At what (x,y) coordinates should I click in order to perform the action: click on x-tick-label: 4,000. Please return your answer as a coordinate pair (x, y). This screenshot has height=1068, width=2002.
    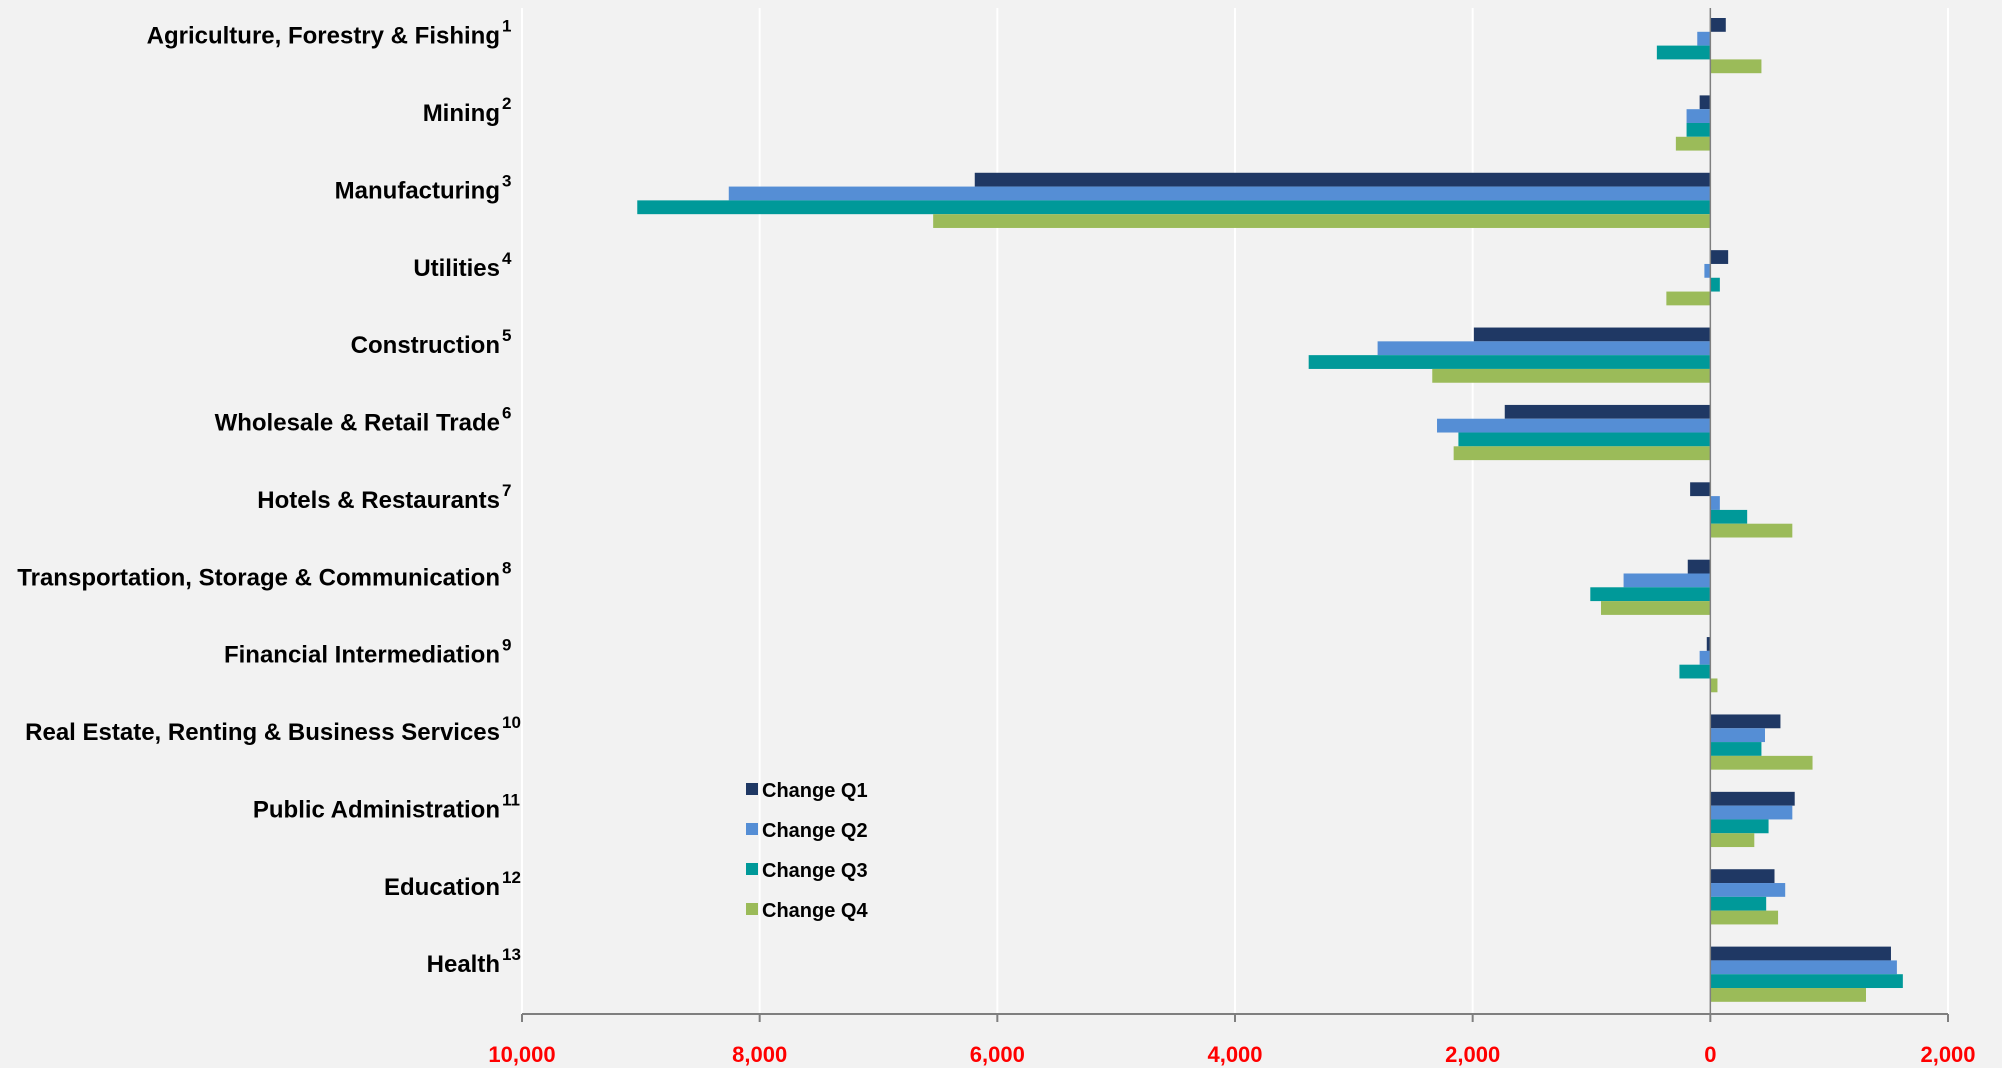
    Looking at the image, I should click on (1234, 1054).